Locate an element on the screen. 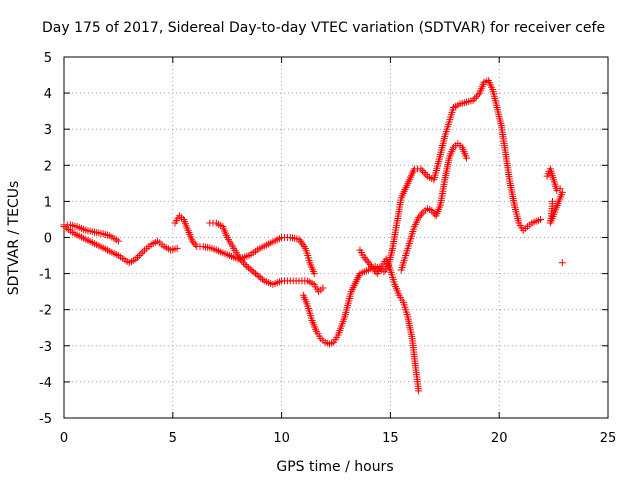 The height and width of the screenshot is (480, 640). y-tick-label: -4 is located at coordinates (45, 383).